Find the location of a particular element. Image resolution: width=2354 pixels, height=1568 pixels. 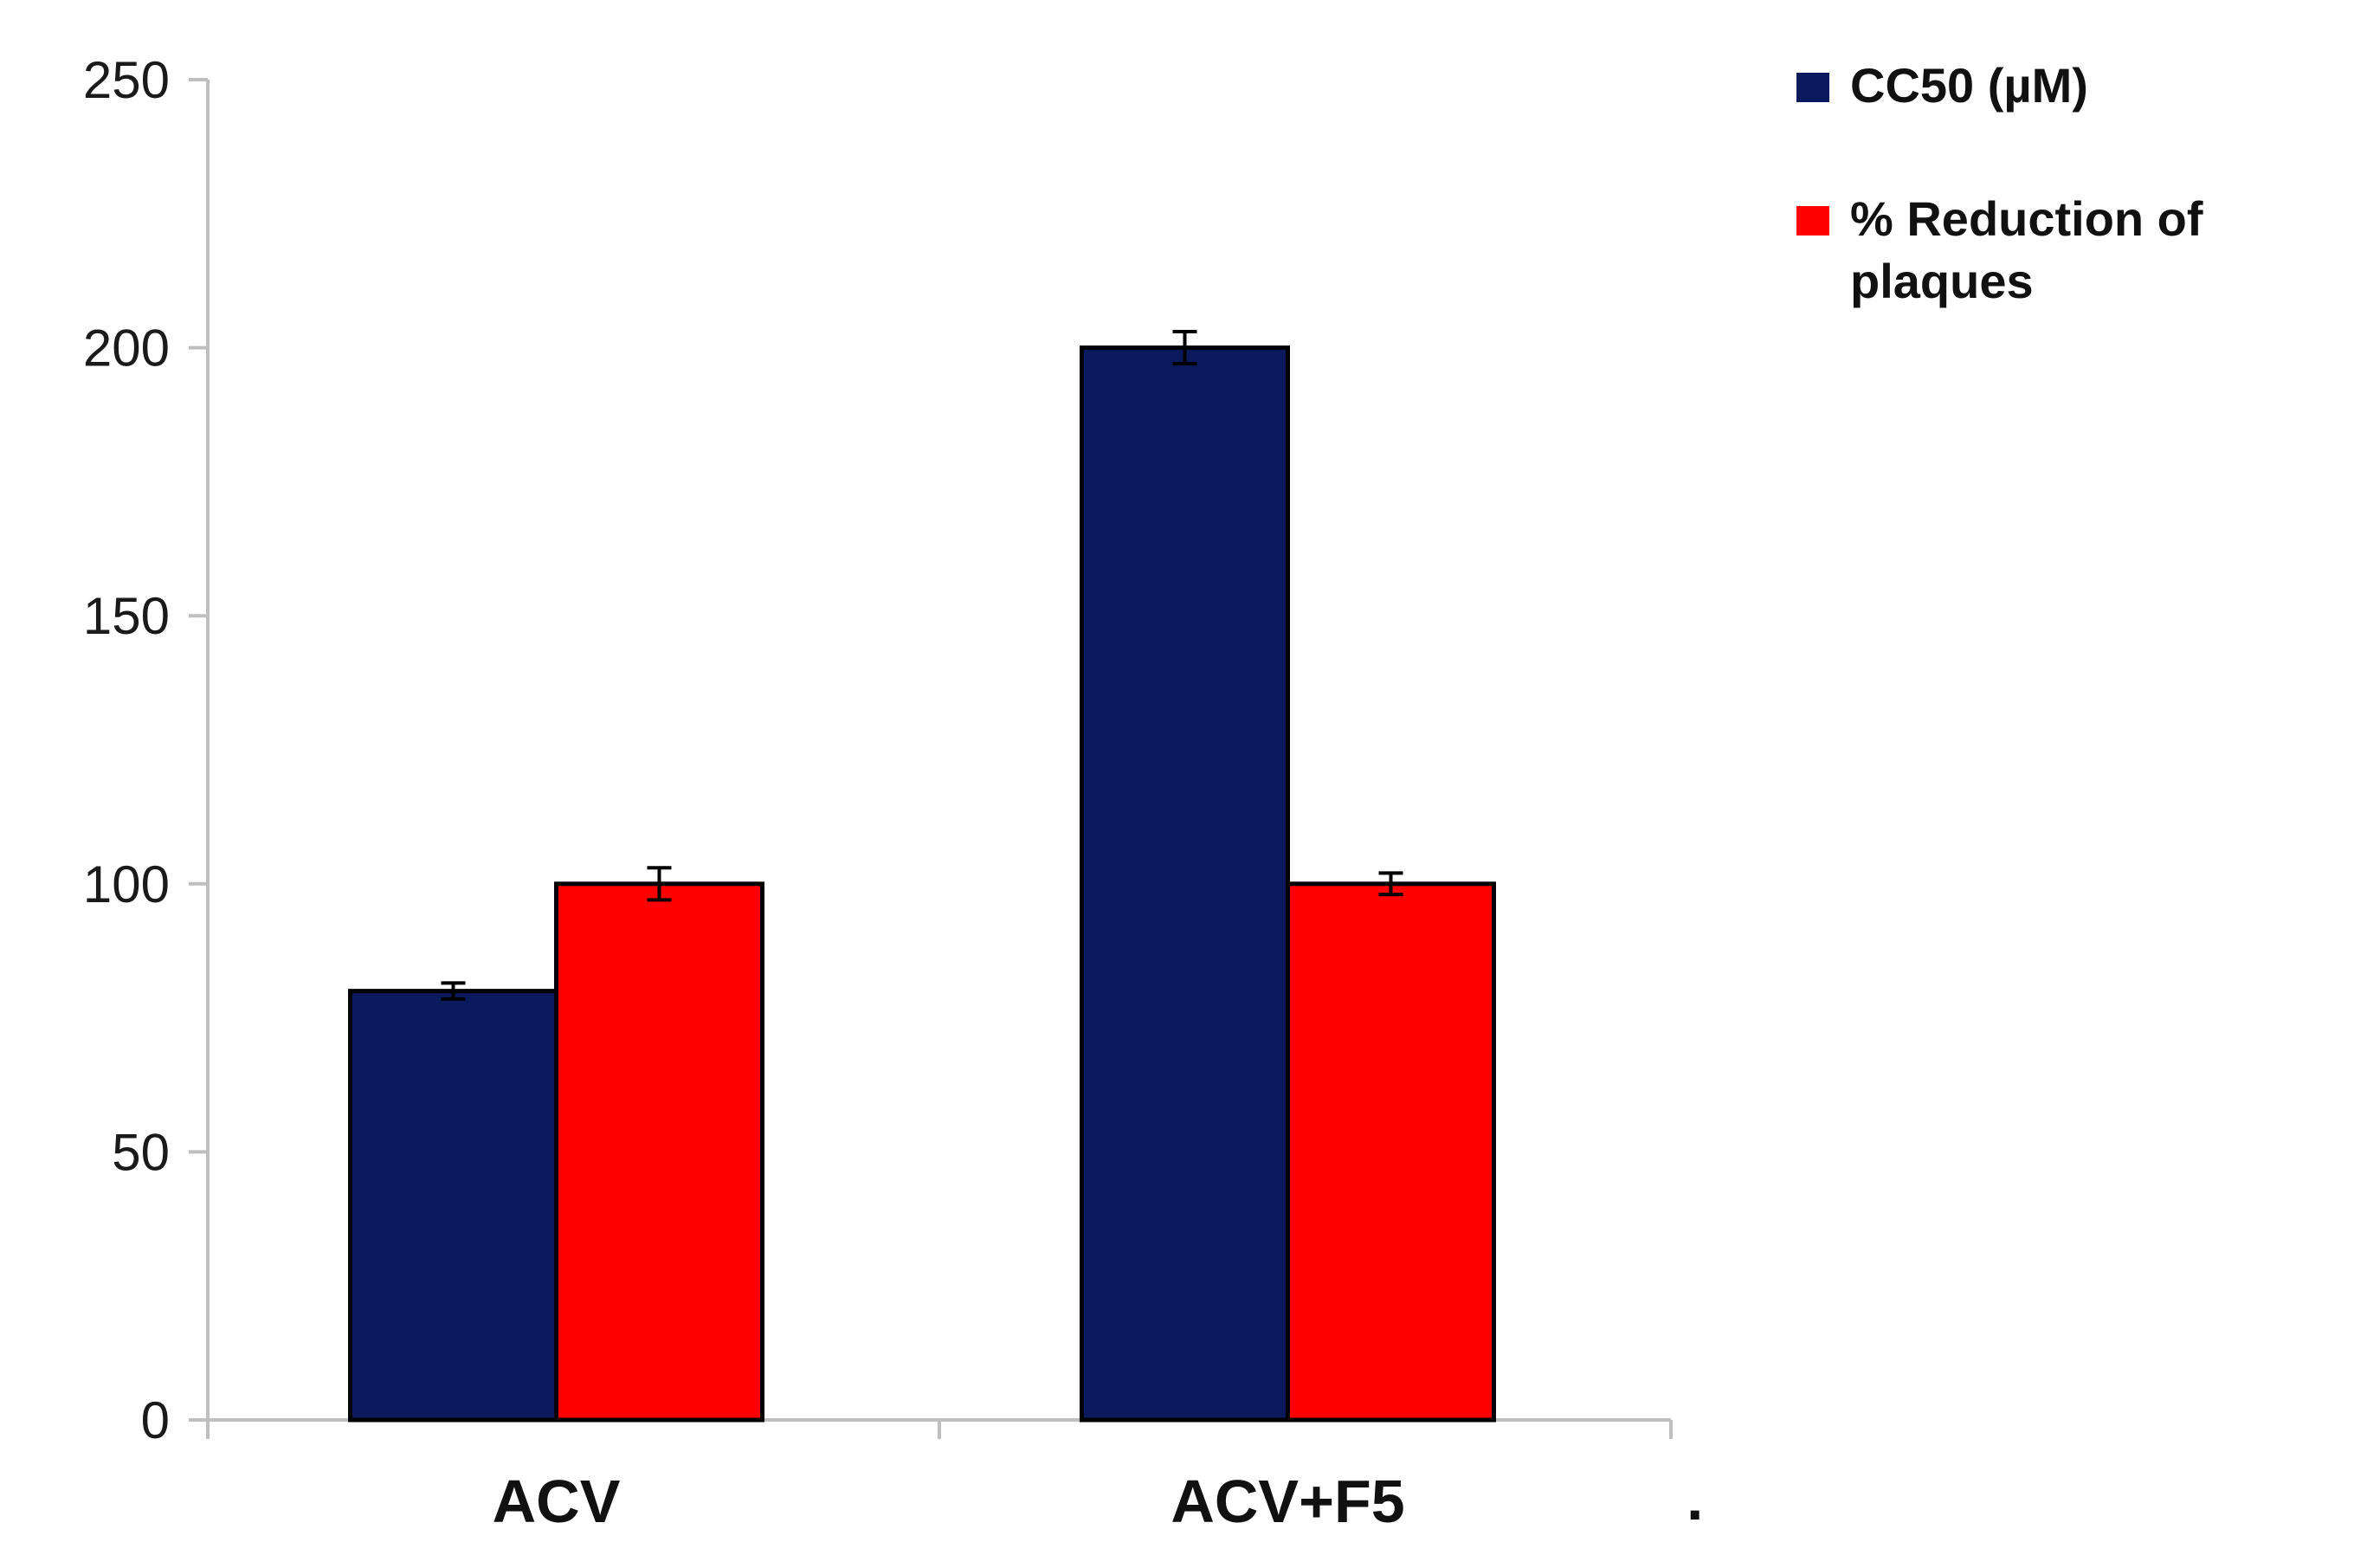

y-axis-ticks: 0 50 100 150 200 250 is located at coordinates (146, 750).